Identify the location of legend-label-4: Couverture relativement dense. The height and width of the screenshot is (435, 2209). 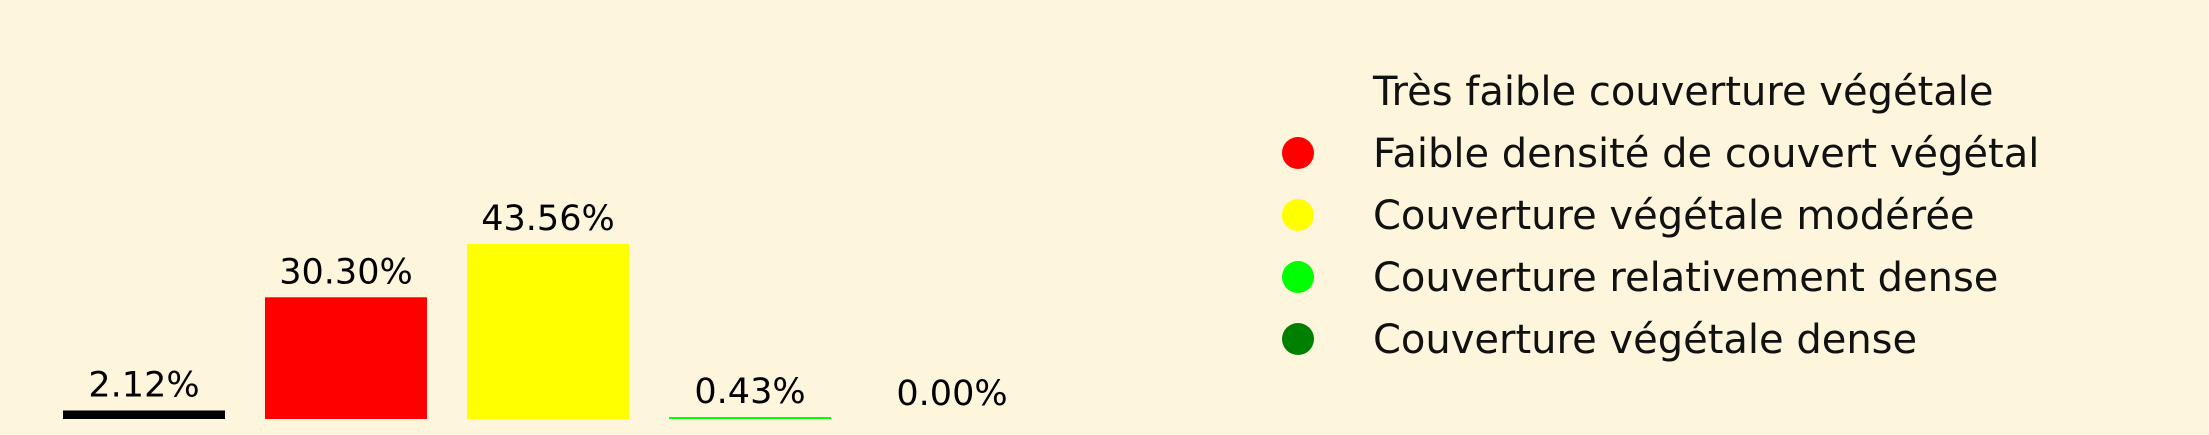
(1685, 278).